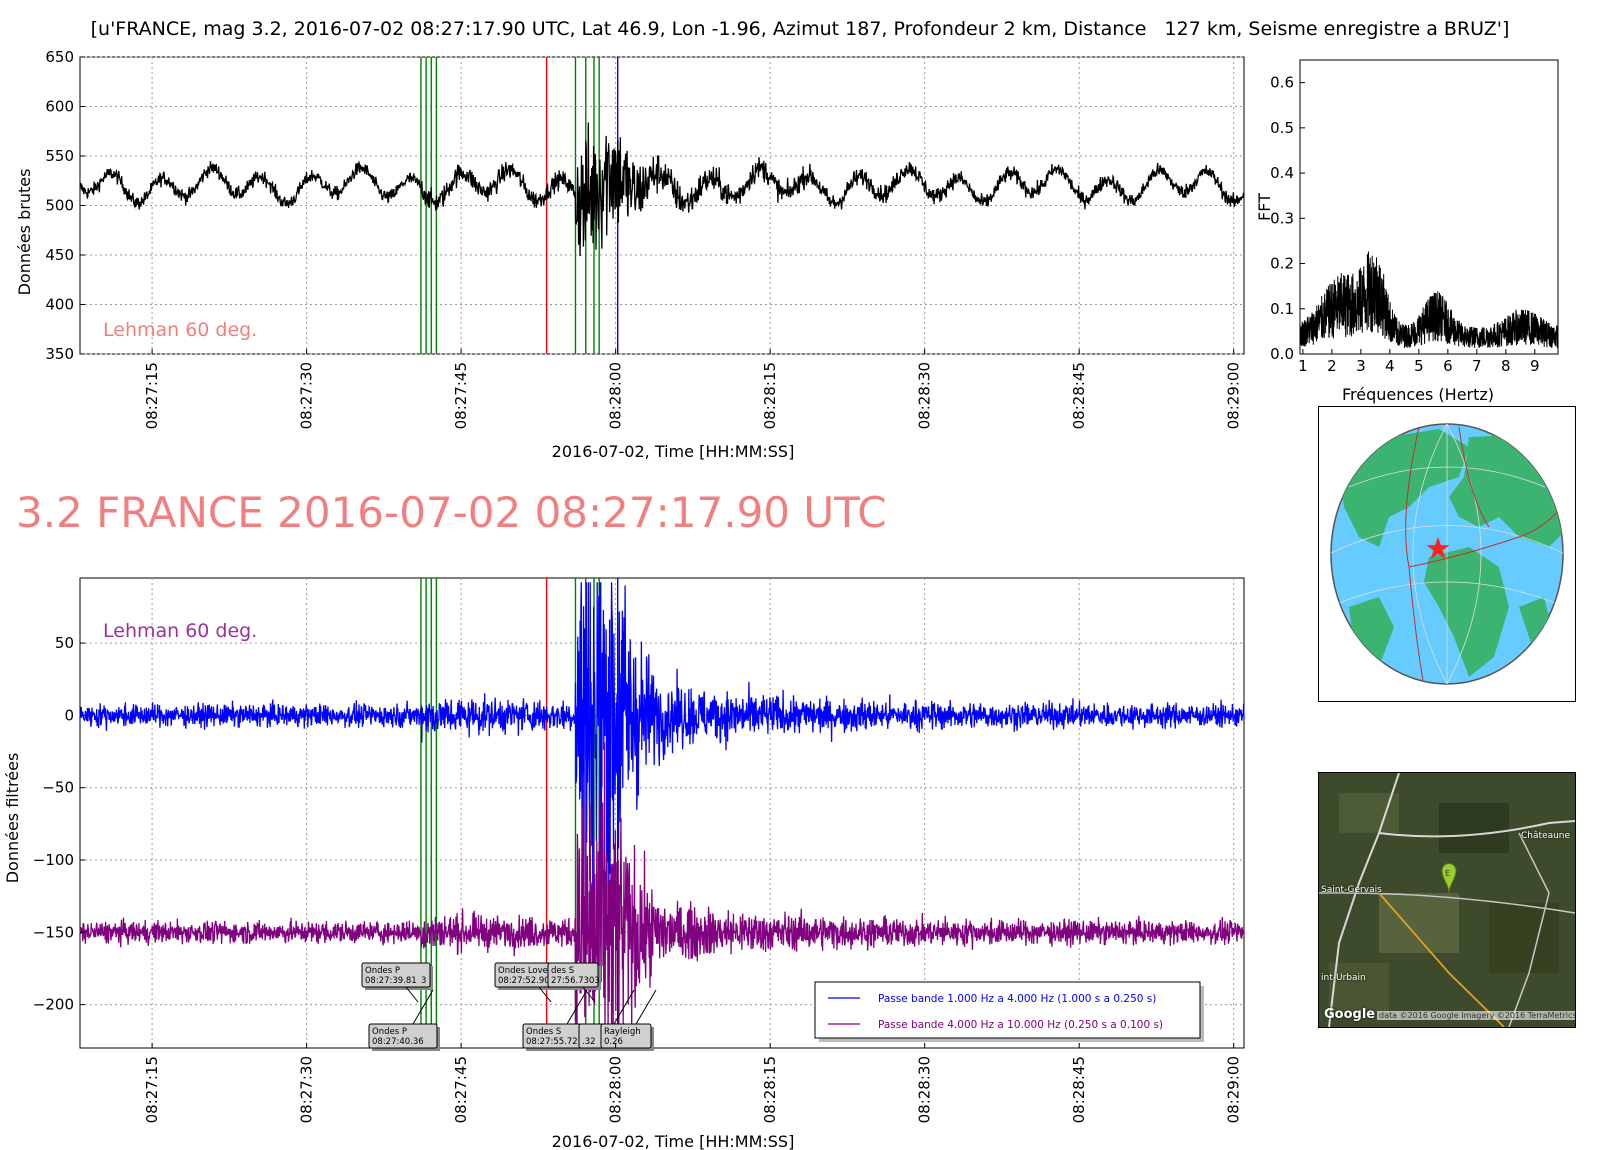 This screenshot has height=1150, width=1600. What do you see at coordinates (12, 818) in the screenshot?
I see `filtered-y-axis-label: Données filtrées` at bounding box center [12, 818].